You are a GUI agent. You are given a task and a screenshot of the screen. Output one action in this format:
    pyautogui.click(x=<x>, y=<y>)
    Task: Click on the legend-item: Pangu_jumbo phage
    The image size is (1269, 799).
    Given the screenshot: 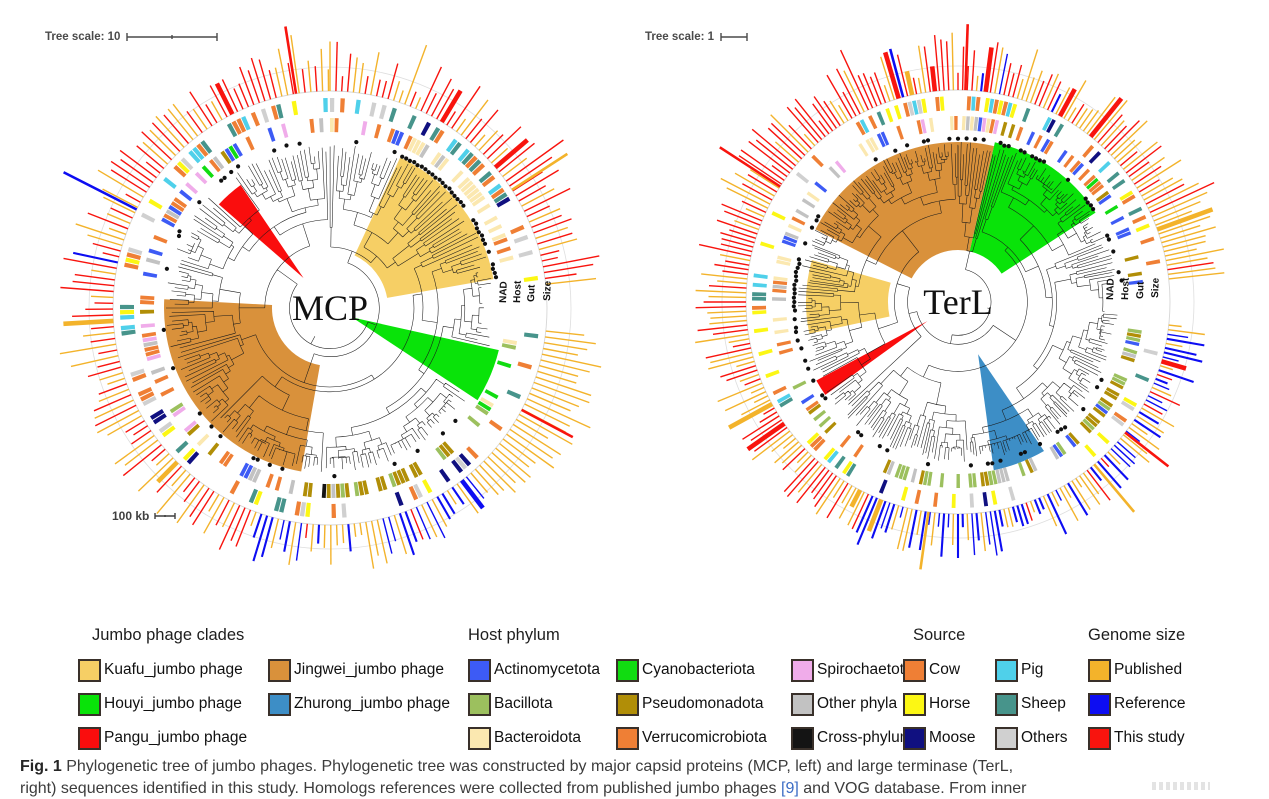 What is the action you would take?
    pyautogui.click(x=169, y=738)
    